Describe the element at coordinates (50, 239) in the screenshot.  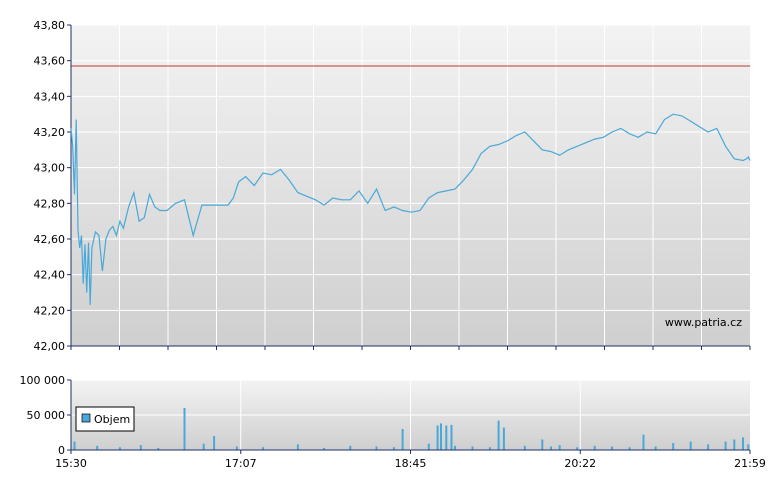
I see `price-ytick-label: 42,60` at that location.